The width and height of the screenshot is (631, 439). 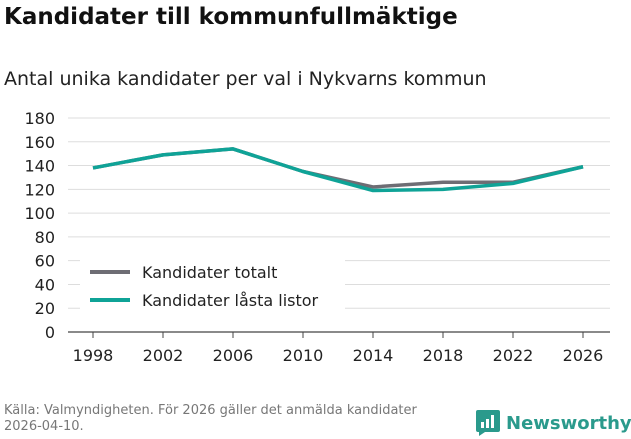 What do you see at coordinates (39, 118) in the screenshot?
I see `y-tick-label: 180` at bounding box center [39, 118].